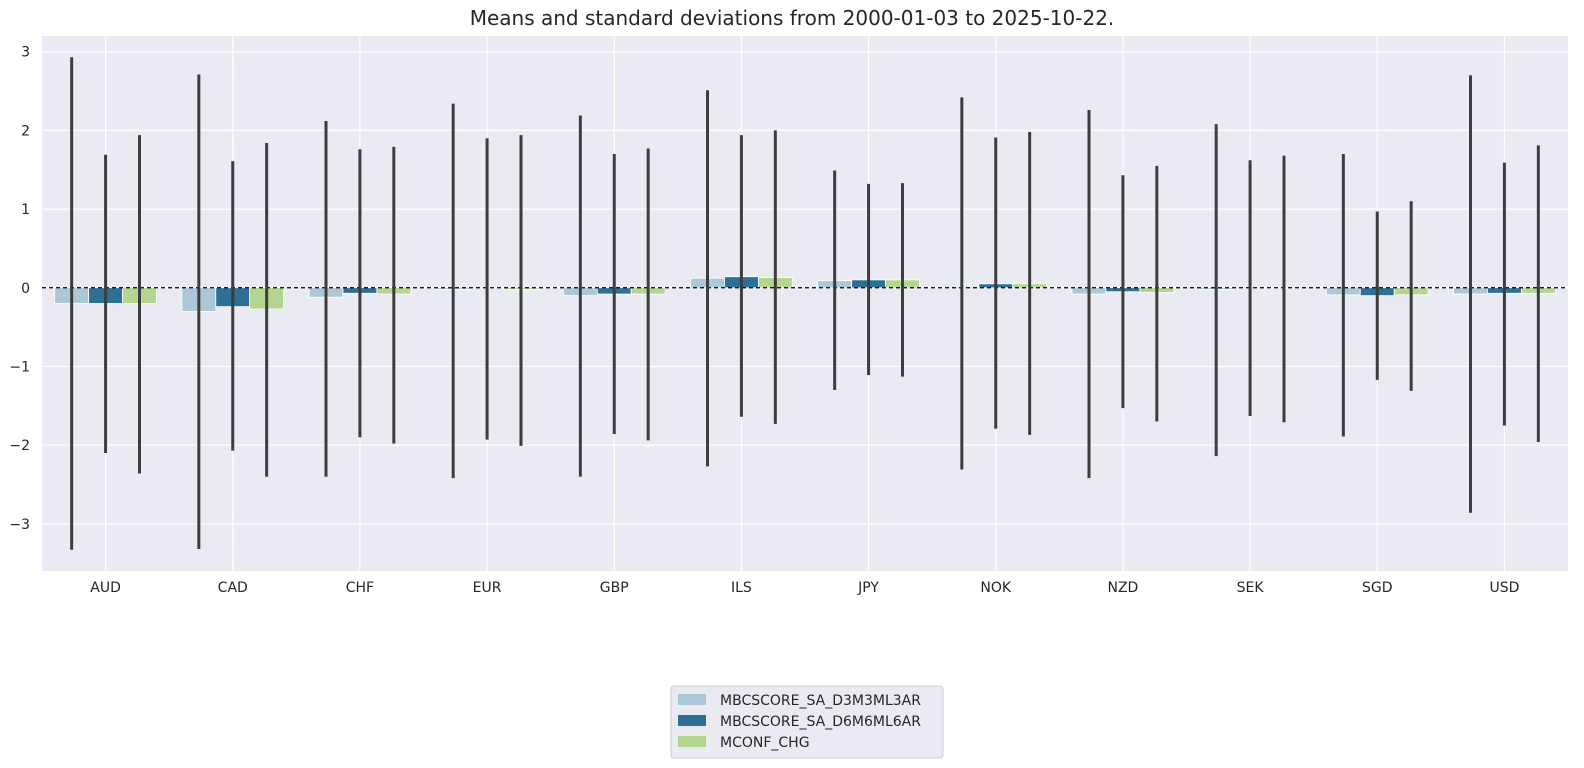 This screenshot has height=768, width=1584. I want to click on legend-label: MBCSCORE_SA_D6M6ML6AR, so click(820, 722).